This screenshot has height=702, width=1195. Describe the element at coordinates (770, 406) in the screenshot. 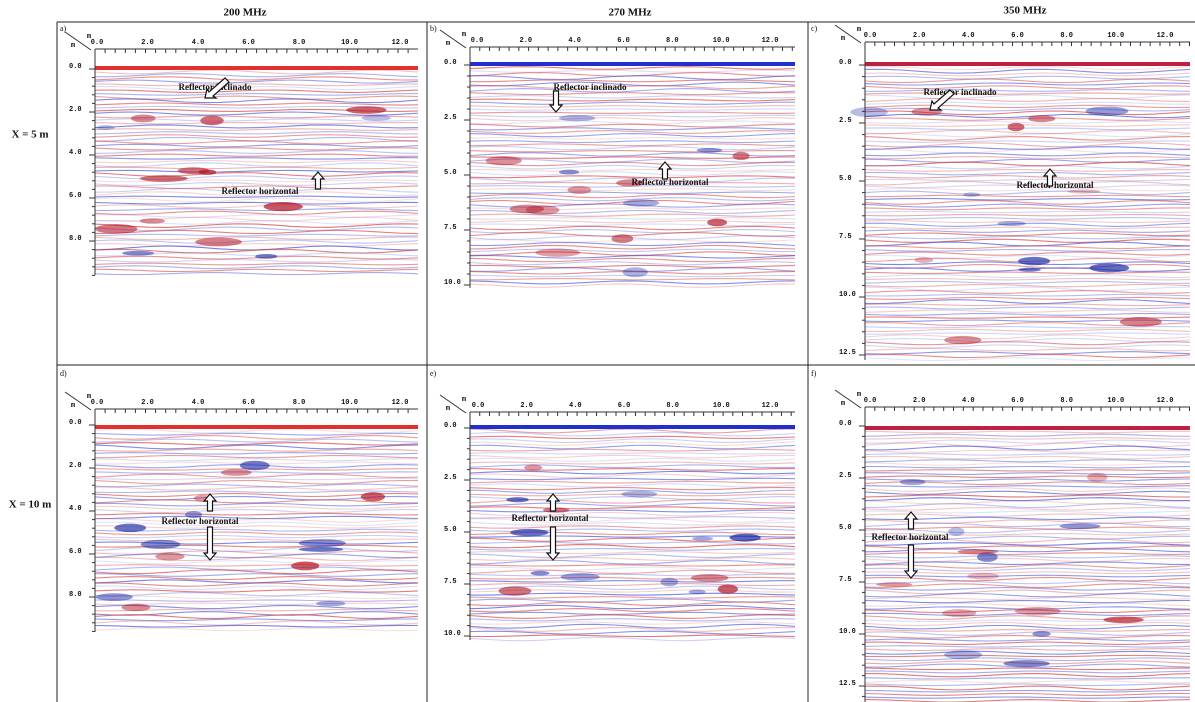

I see `x-tick-label: 12.0` at that location.